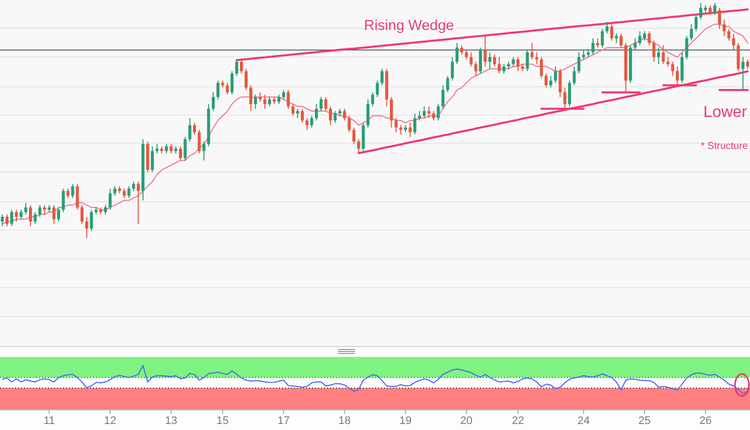 The image size is (750, 430). I want to click on x-tick-label: 26, so click(705, 420).